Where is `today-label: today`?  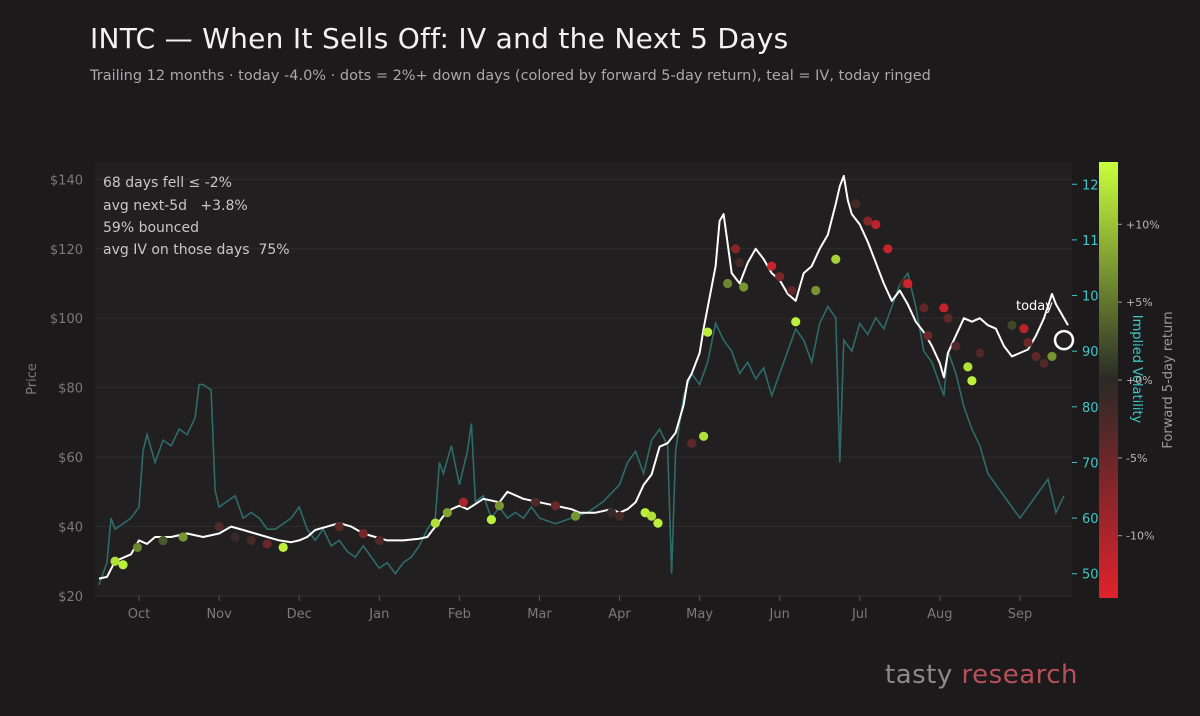 today-label: today is located at coordinates (1034, 306).